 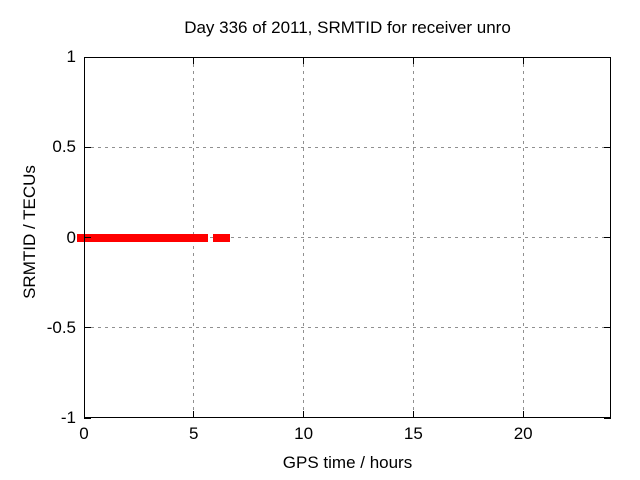 I want to click on x-tick-label: 5, so click(x=194, y=433).